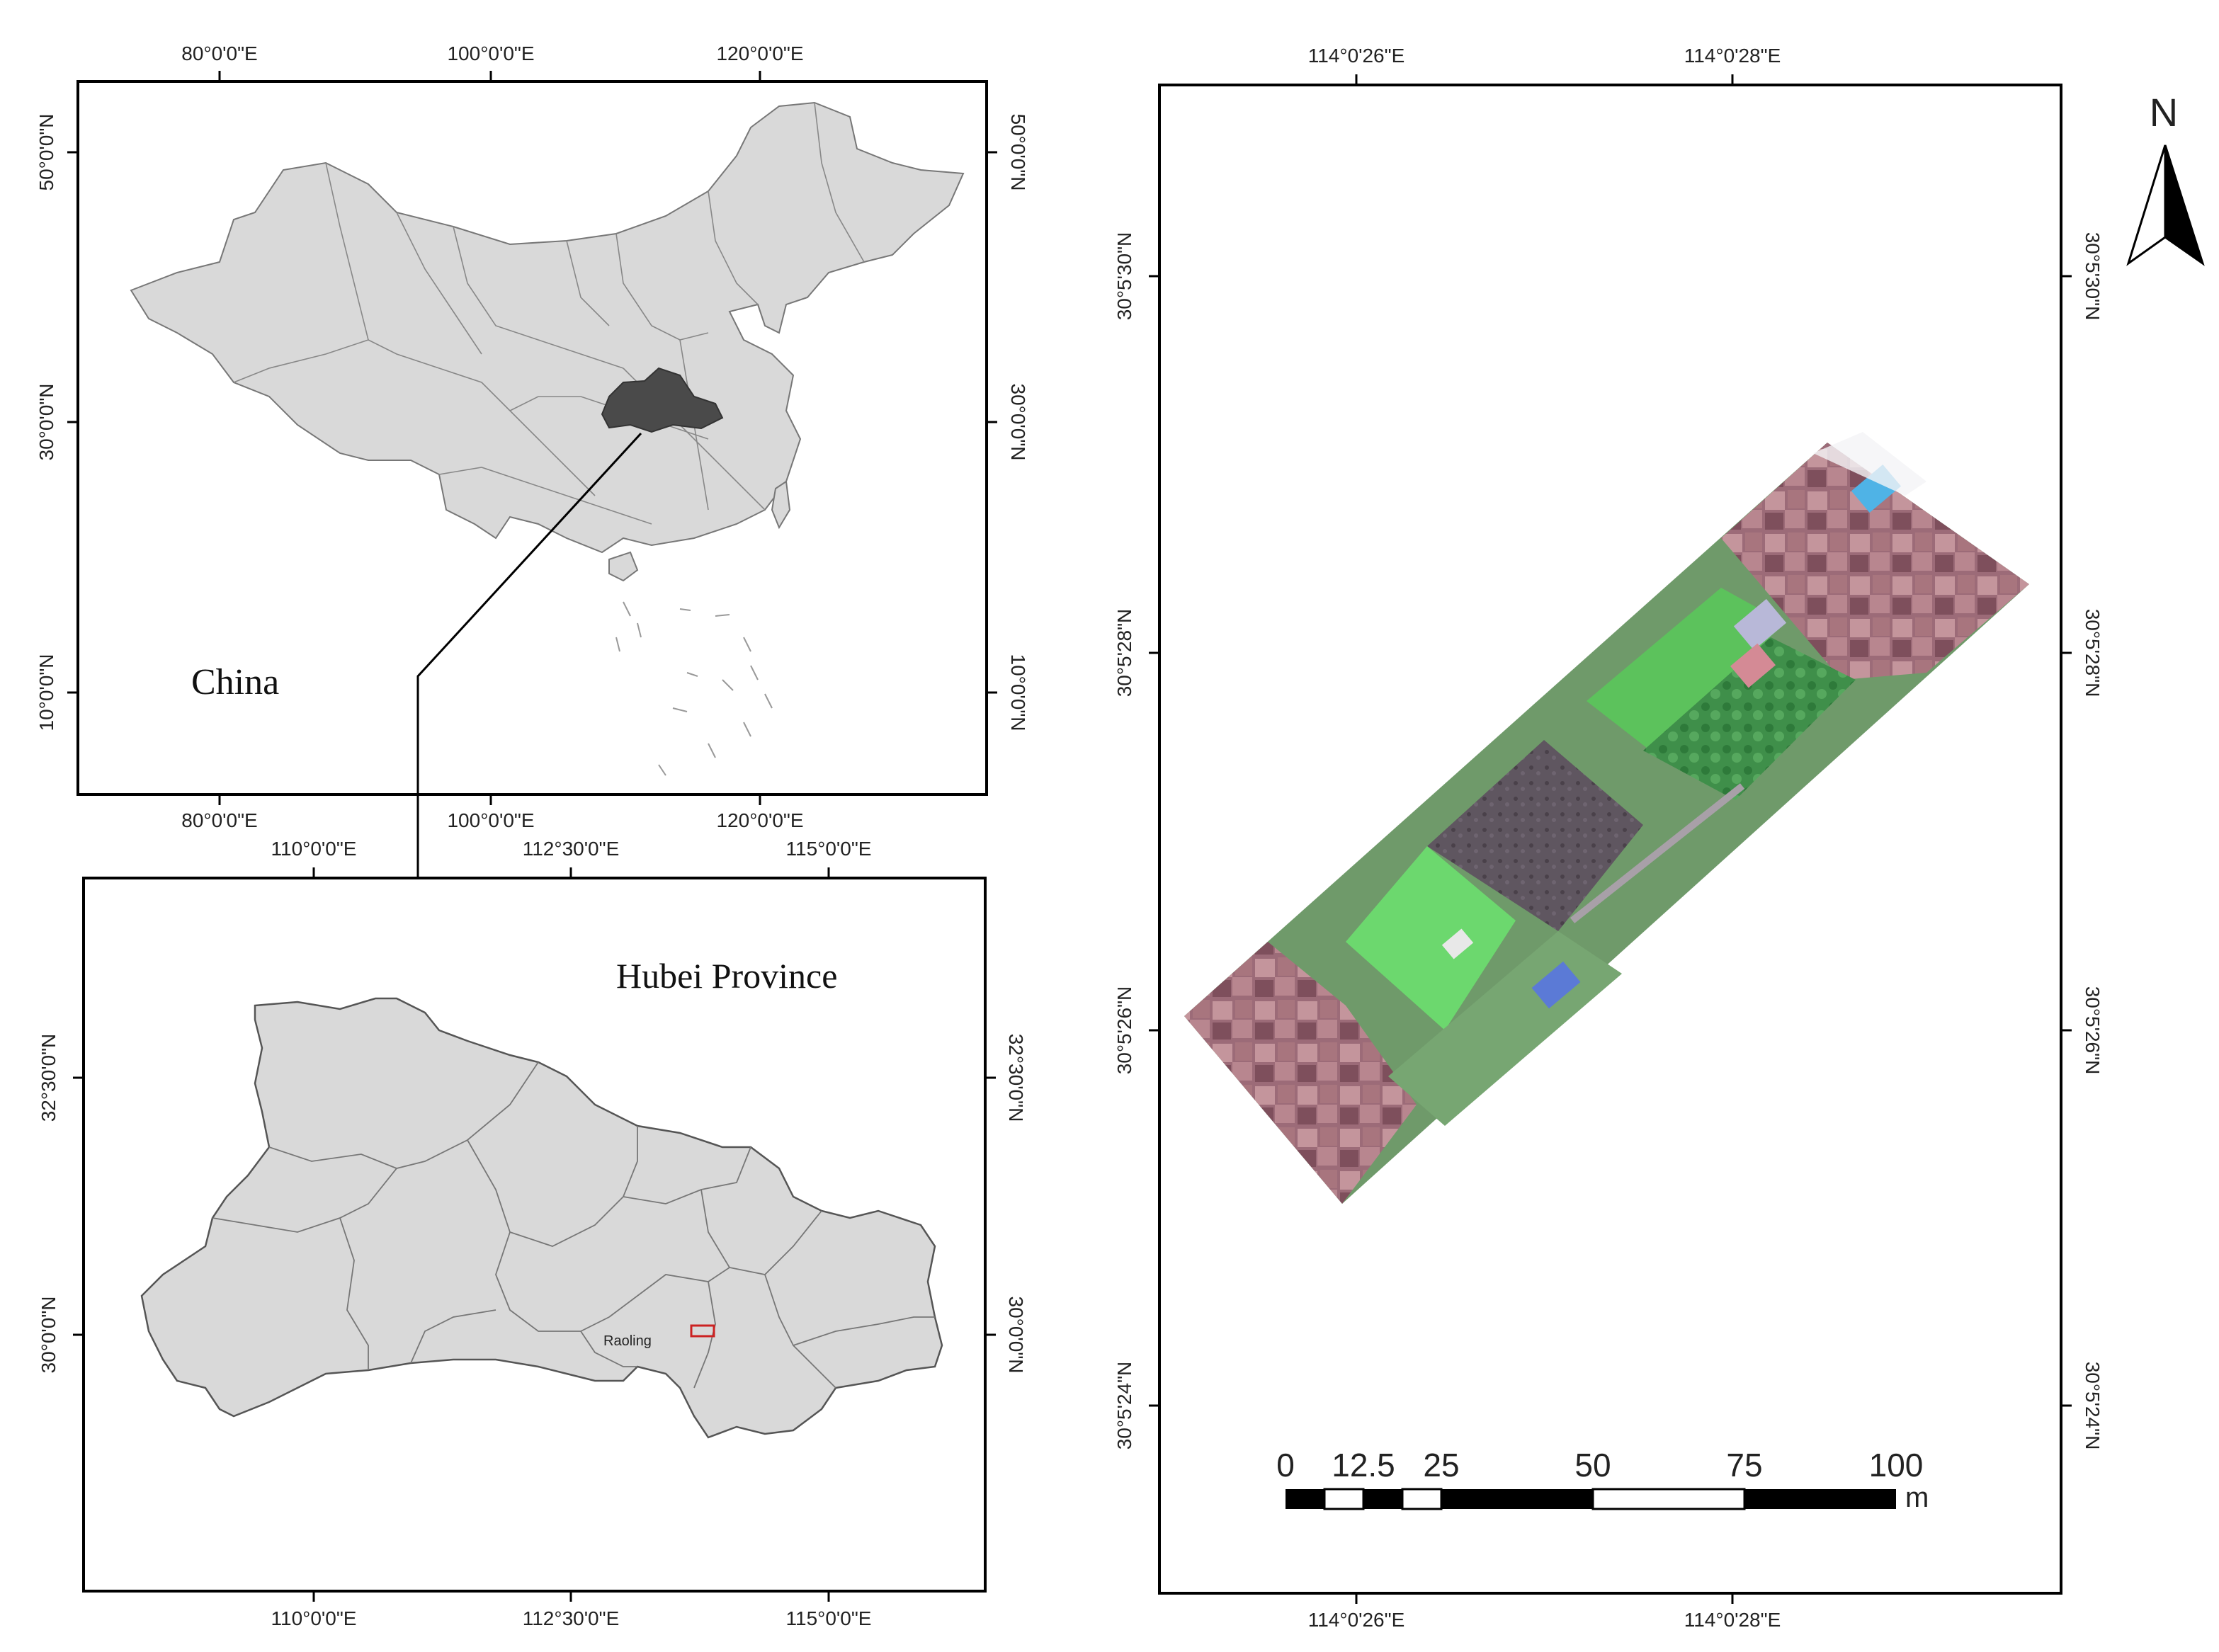 This screenshot has height=1652, width=2219. I want to click on study-lat-label-left-3: 30°5'26"N, so click(1124, 1030).